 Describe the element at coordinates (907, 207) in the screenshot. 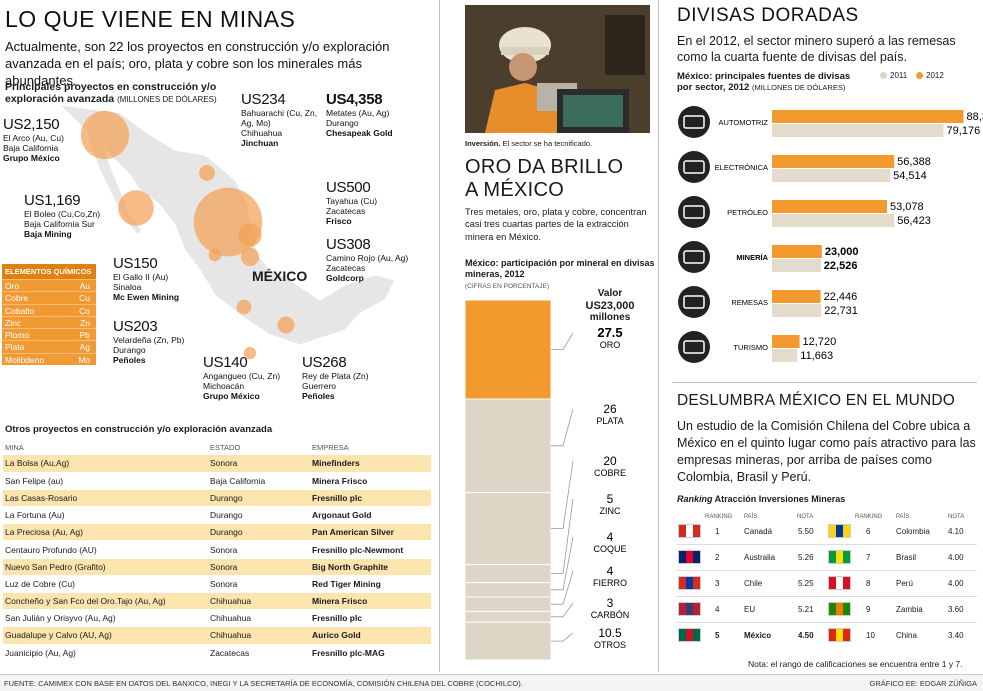

I see `value-2012: 53,078` at that location.